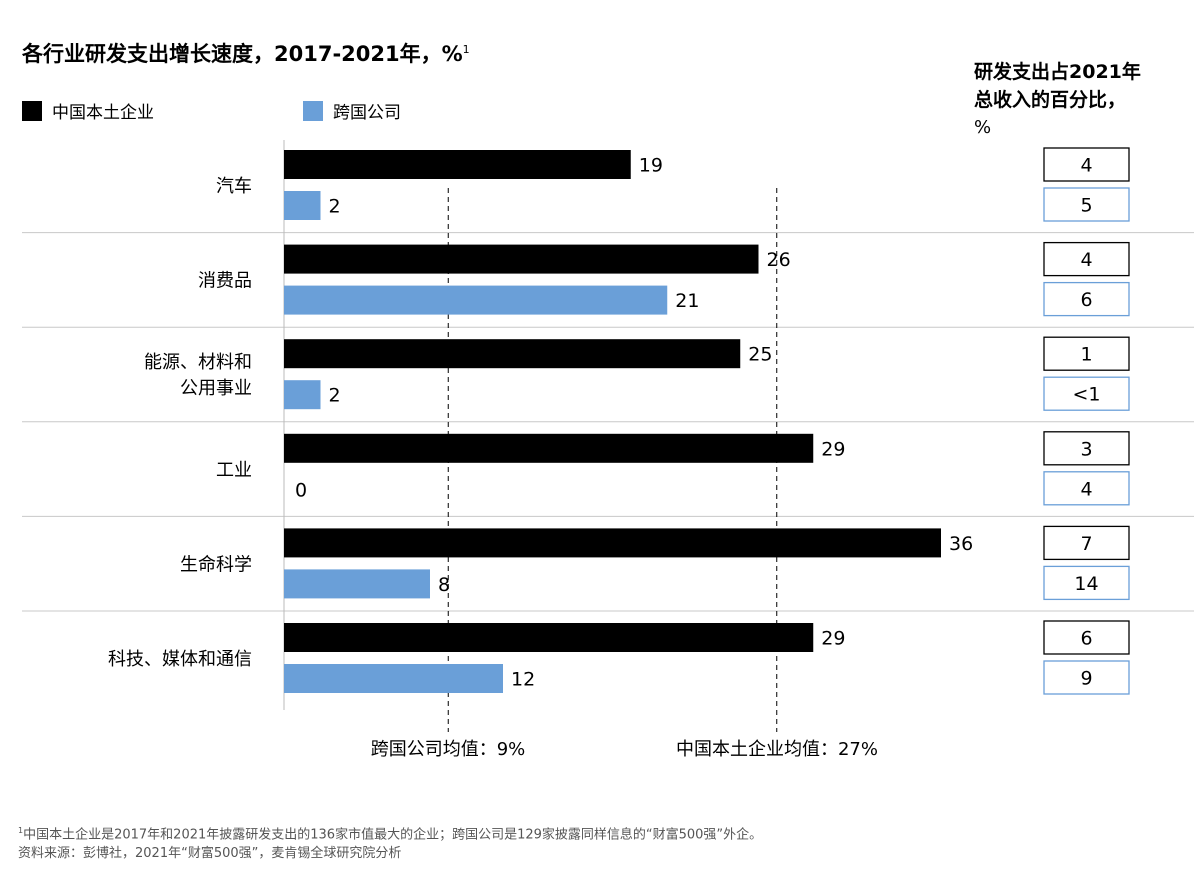 Image resolution: width=1194 pixels, height=875 pixels. What do you see at coordinates (760, 355) in the screenshot?
I see `domestic-value-label: 25` at bounding box center [760, 355].